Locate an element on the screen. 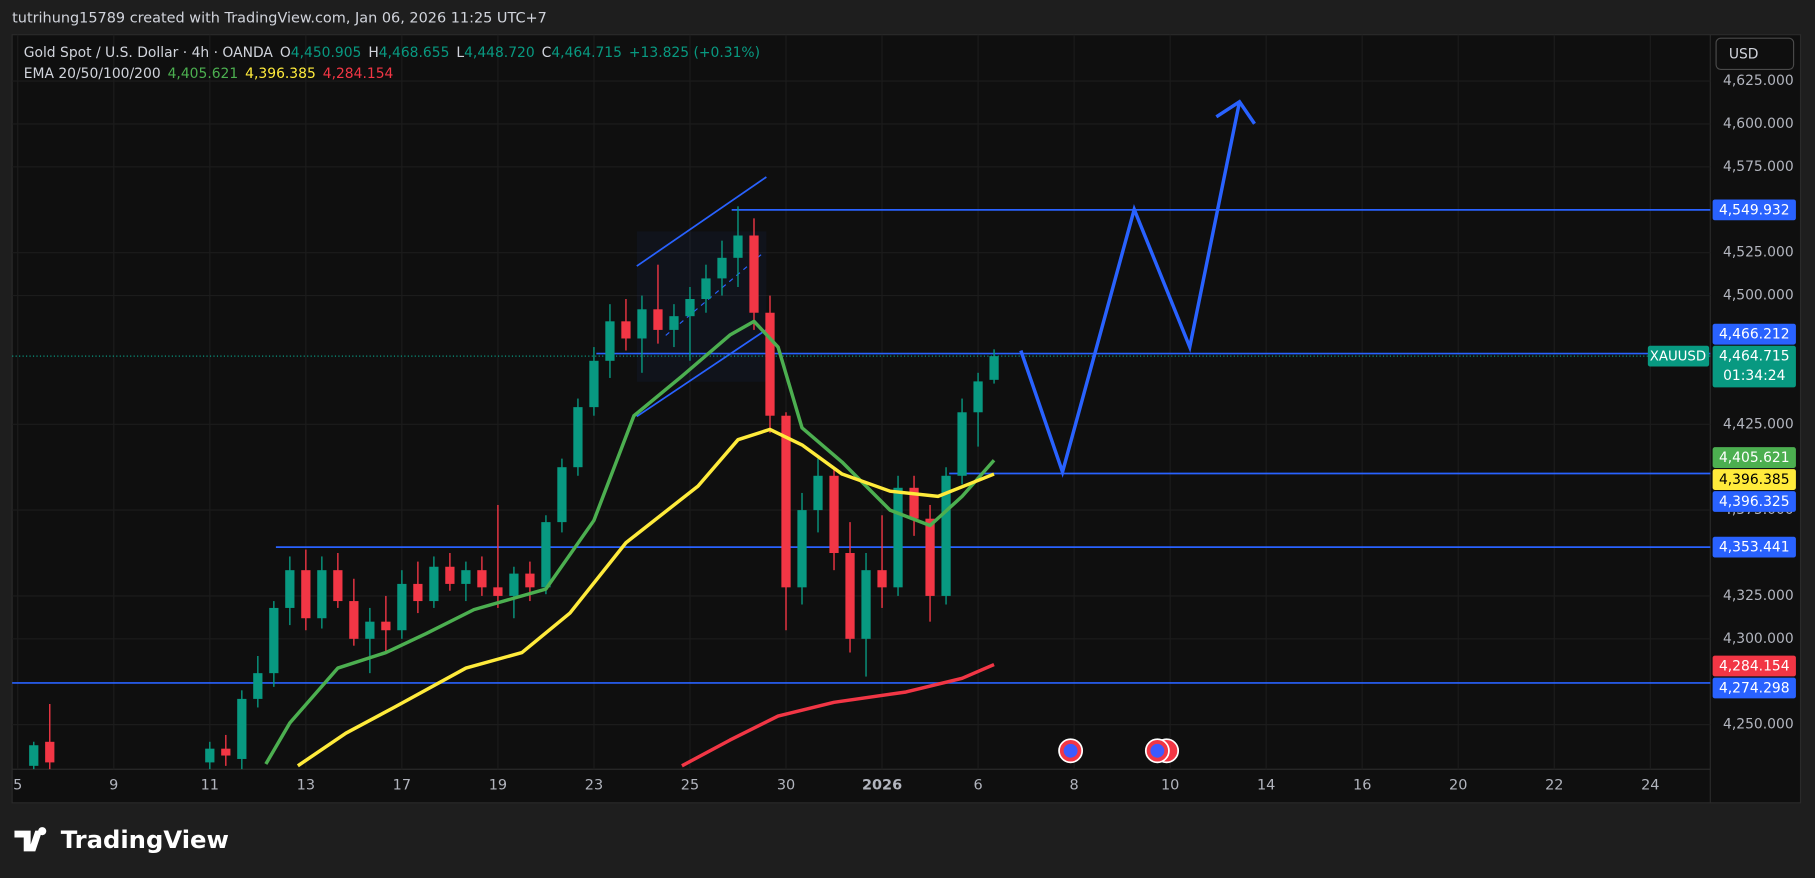 This screenshot has height=878, width=1815. last-price-box is located at coordinates (1754, 366).